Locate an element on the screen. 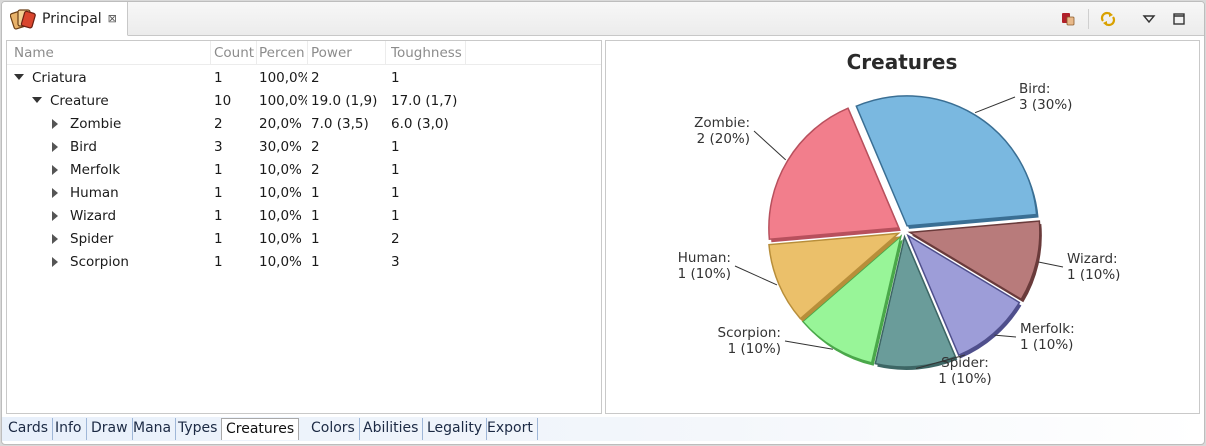 The height and width of the screenshot is (446, 1206). pie-label-wizard: Wizard: 1 (10%) is located at coordinates (1093, 267).